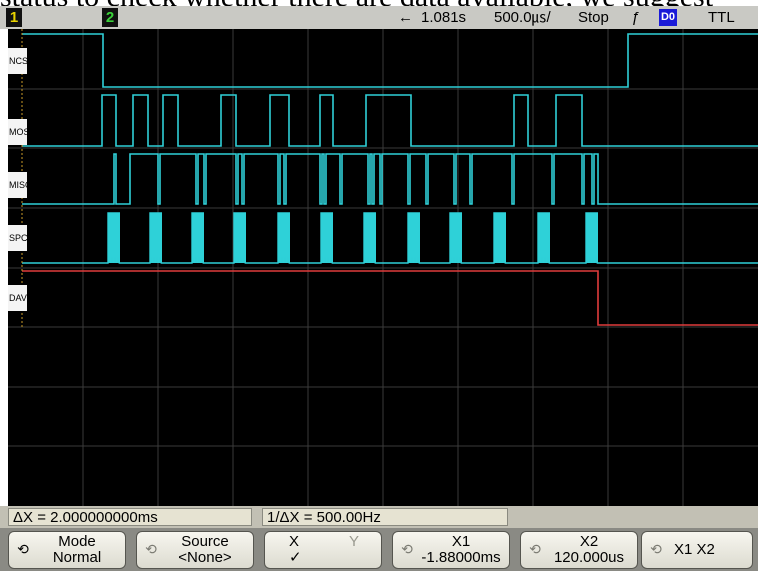 Image resolution: width=758 pixels, height=571 pixels. Describe the element at coordinates (77, 557) in the screenshot. I see `softkey-value: Normal` at that location.